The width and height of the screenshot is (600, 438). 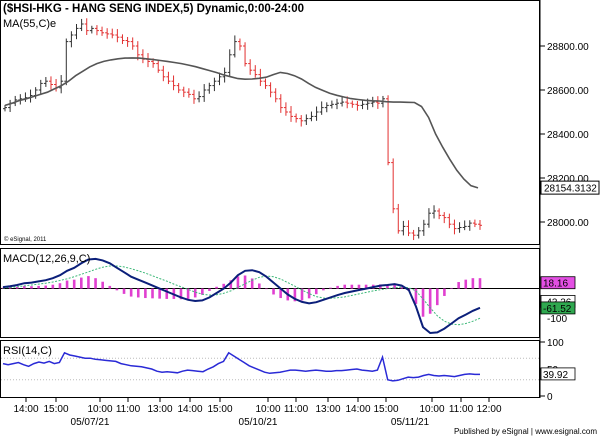 What do you see at coordinates (410, 422) in the screenshot?
I see `x-axis-date-label: 05/11/21` at bounding box center [410, 422].